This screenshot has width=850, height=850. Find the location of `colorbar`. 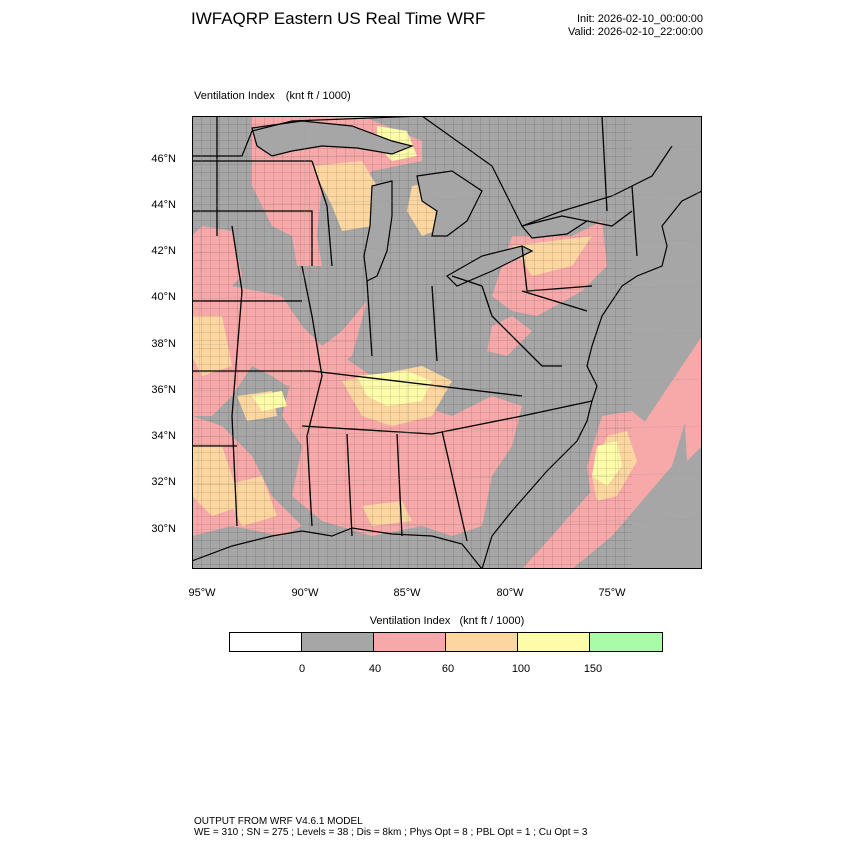

colorbar is located at coordinates (446, 642).